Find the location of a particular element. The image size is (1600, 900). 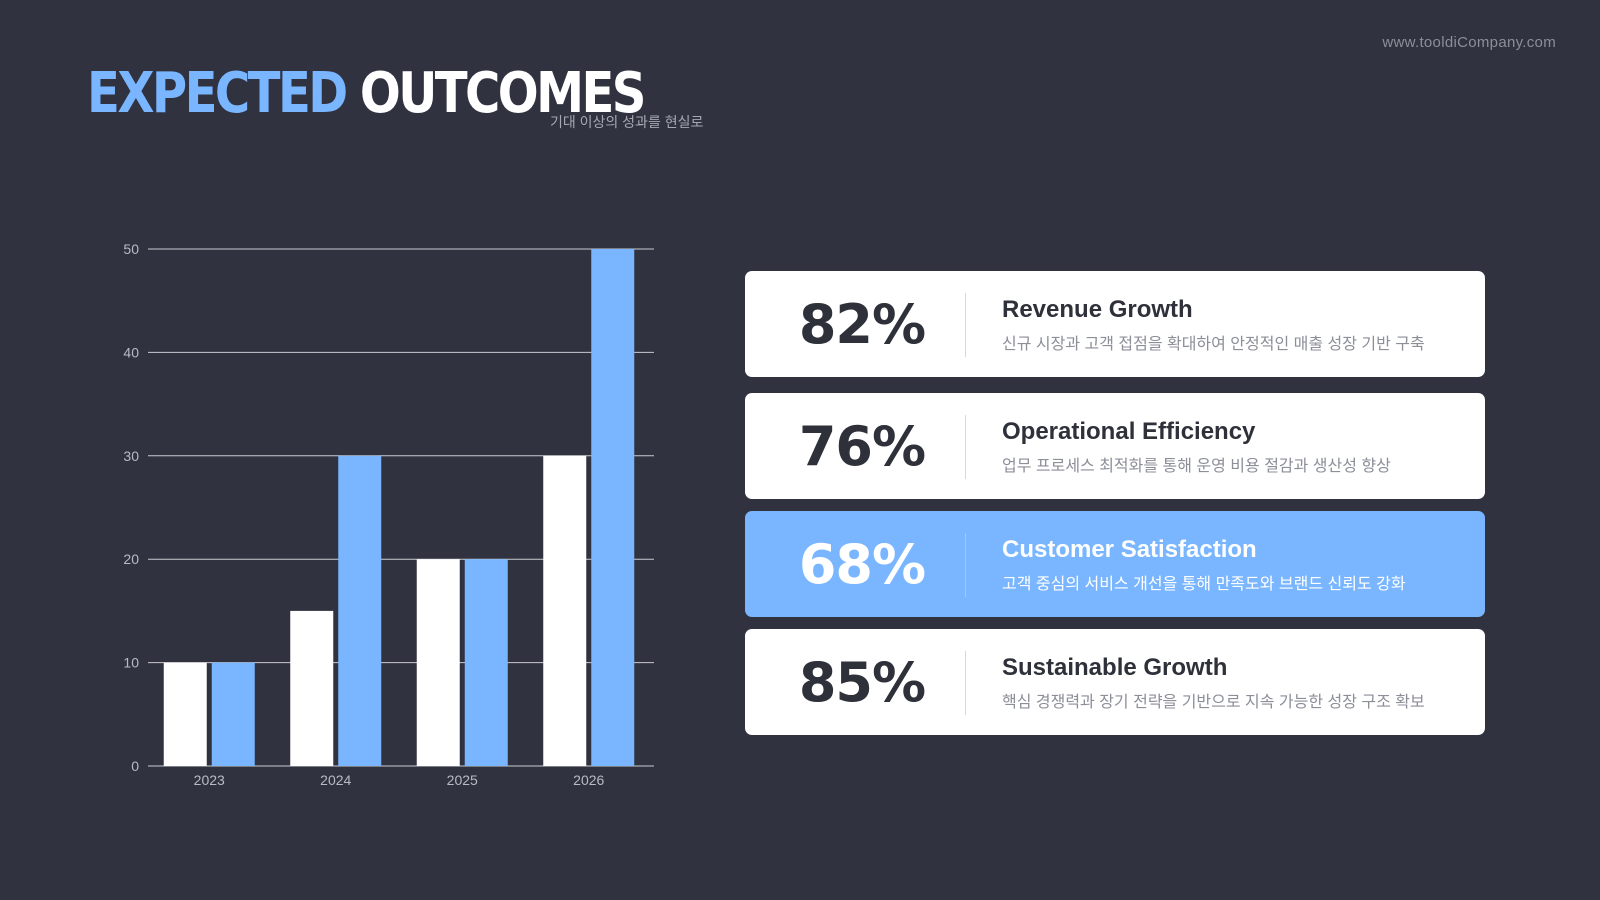

y-tick-label: 50 is located at coordinates (131, 249).